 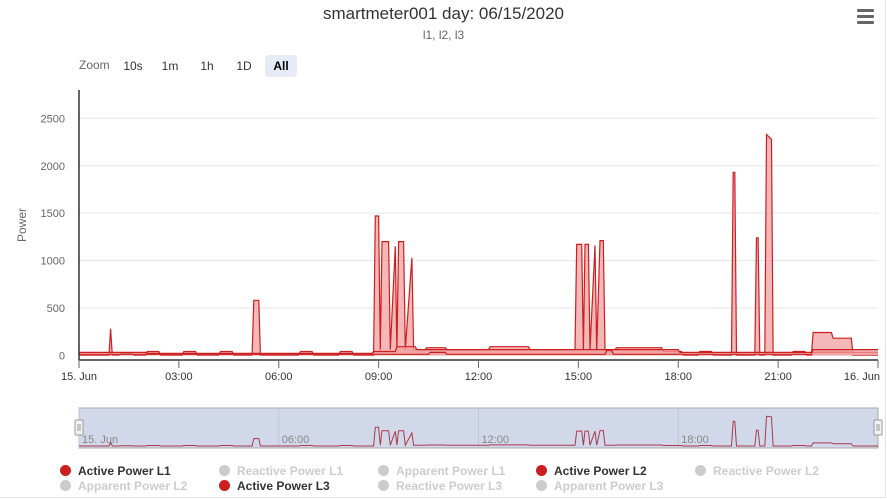 What do you see at coordinates (281, 471) in the screenshot?
I see `legend-item-reactive-power-l1: Reactive Power L1` at bounding box center [281, 471].